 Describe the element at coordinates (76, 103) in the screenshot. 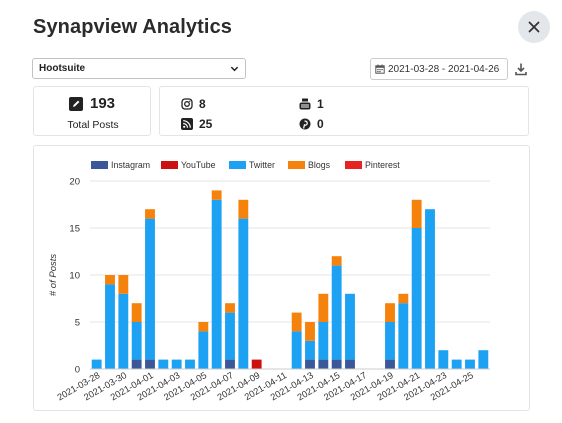

I see `pencil-icon` at that location.